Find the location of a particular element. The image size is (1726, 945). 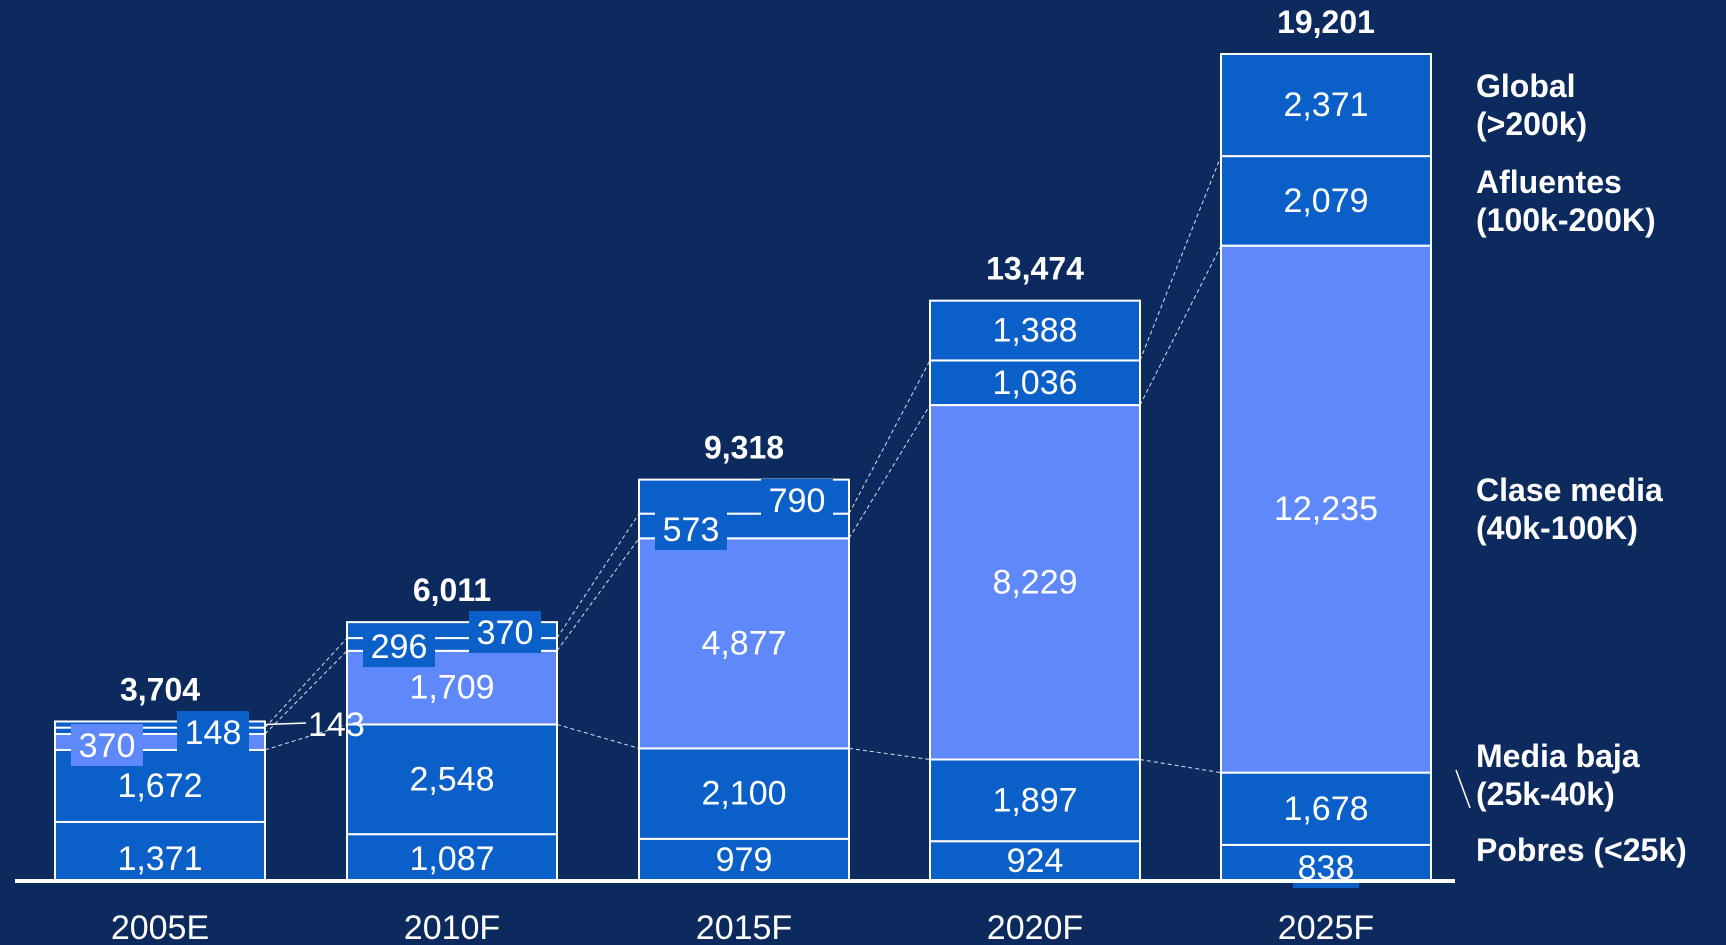

bar-segment-2025f-s4 is located at coordinates (1326, 105).